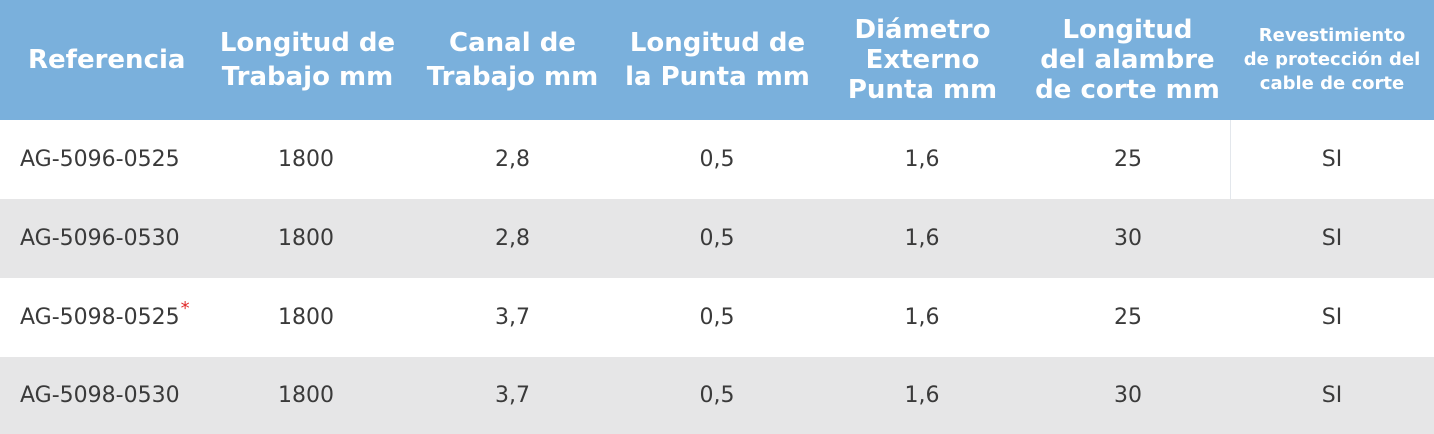 The height and width of the screenshot is (434, 1434). What do you see at coordinates (512, 60) in the screenshot?
I see `column-header-canal-trabajo: Canal de Trabajo mm` at bounding box center [512, 60].